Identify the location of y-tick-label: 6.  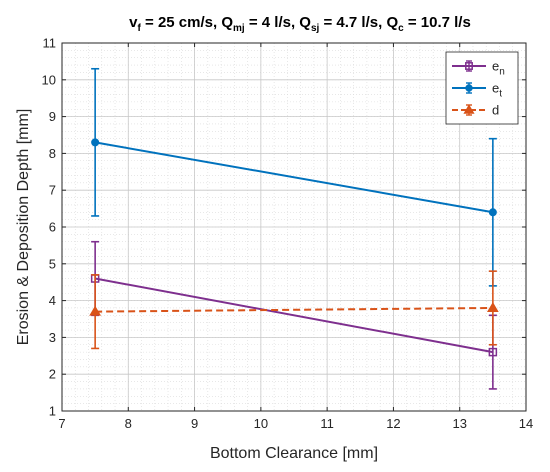
(52, 227).